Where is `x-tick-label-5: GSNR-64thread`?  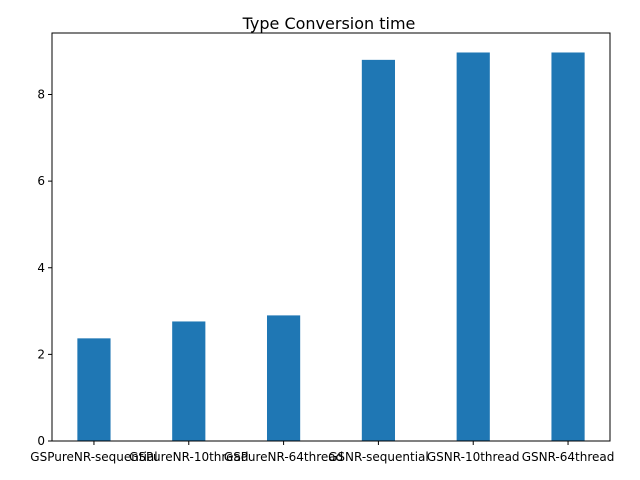
x-tick-label-5: GSNR-64thread is located at coordinates (568, 457).